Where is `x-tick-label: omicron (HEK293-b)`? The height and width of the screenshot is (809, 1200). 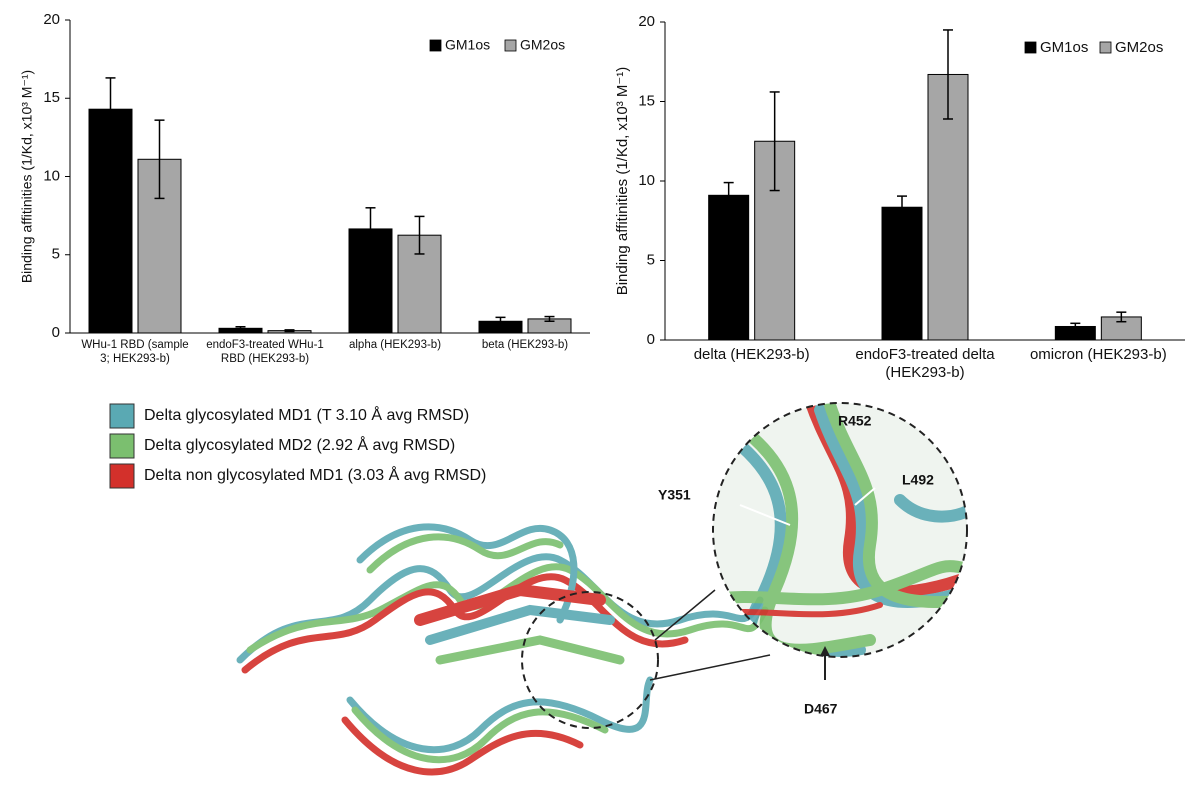 x-tick-label: omicron (HEK293-b) is located at coordinates (1098, 354).